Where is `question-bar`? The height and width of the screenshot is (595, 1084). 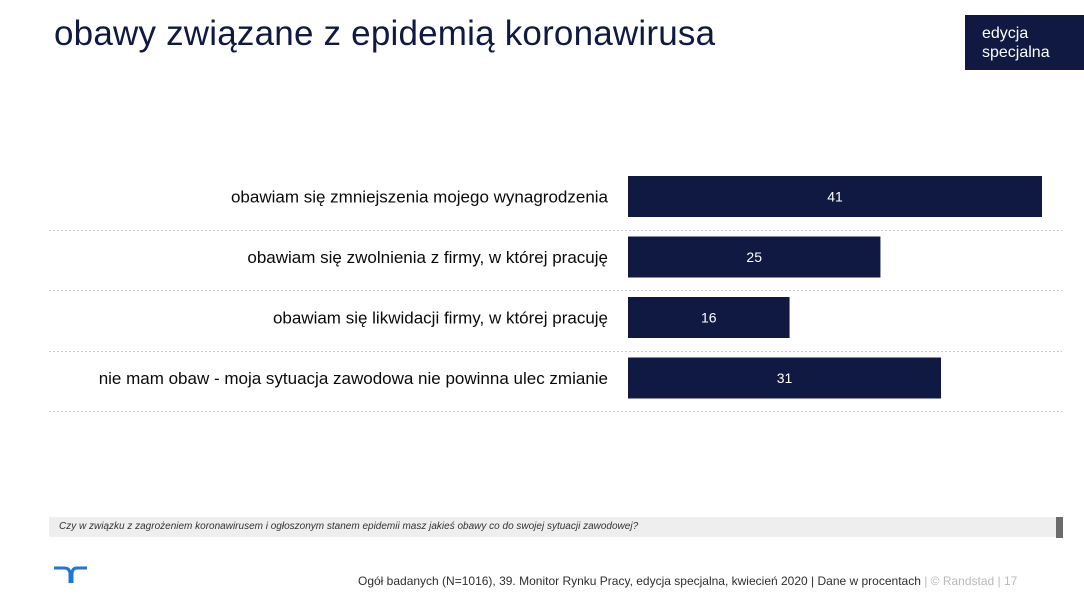 question-bar is located at coordinates (556, 527).